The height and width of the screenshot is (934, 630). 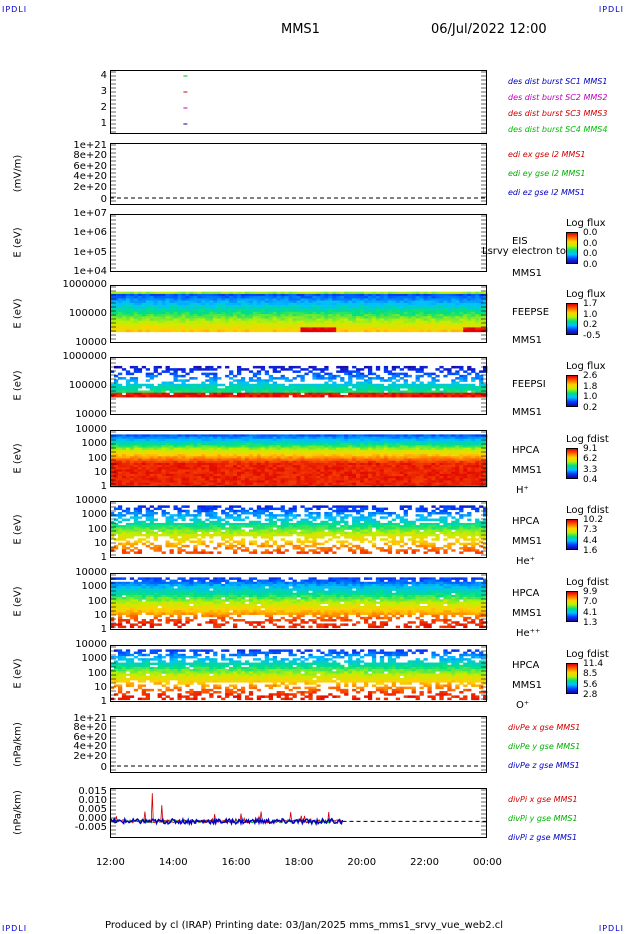 I want to click on ytick-hpca_o: 100, so click(x=97, y=673).